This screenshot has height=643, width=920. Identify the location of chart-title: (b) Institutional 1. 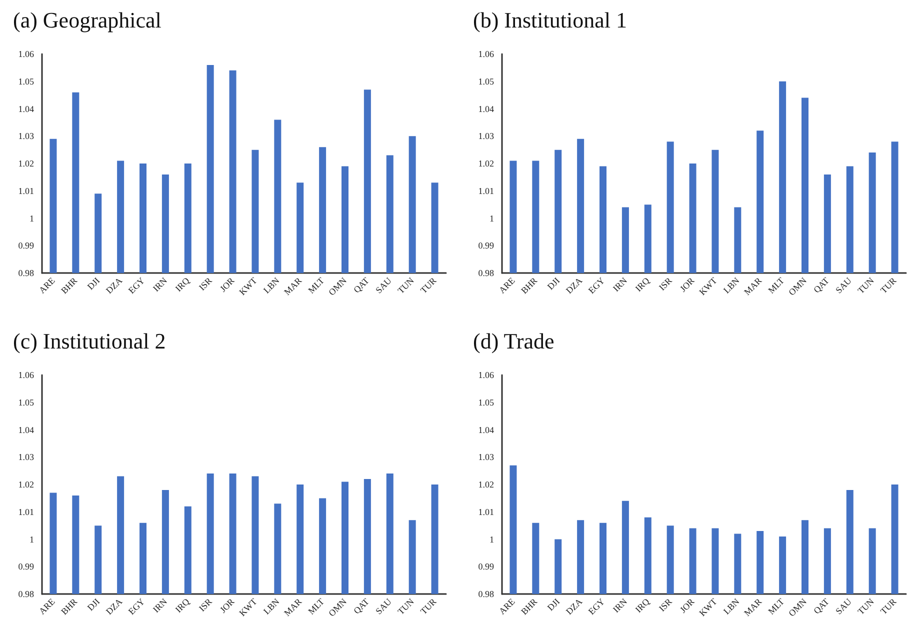
(550, 20).